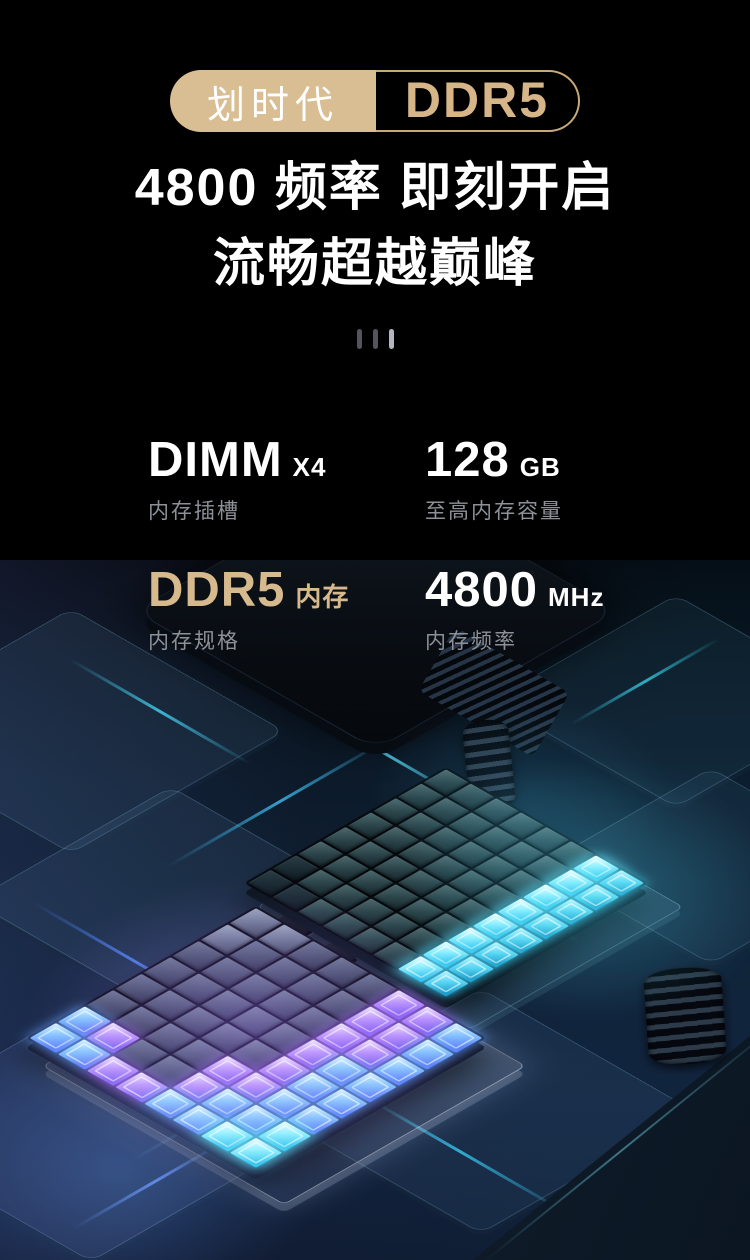 Image resolution: width=750 pixels, height=1260 pixels. I want to click on spec-label: 至高内存容量, so click(494, 511).